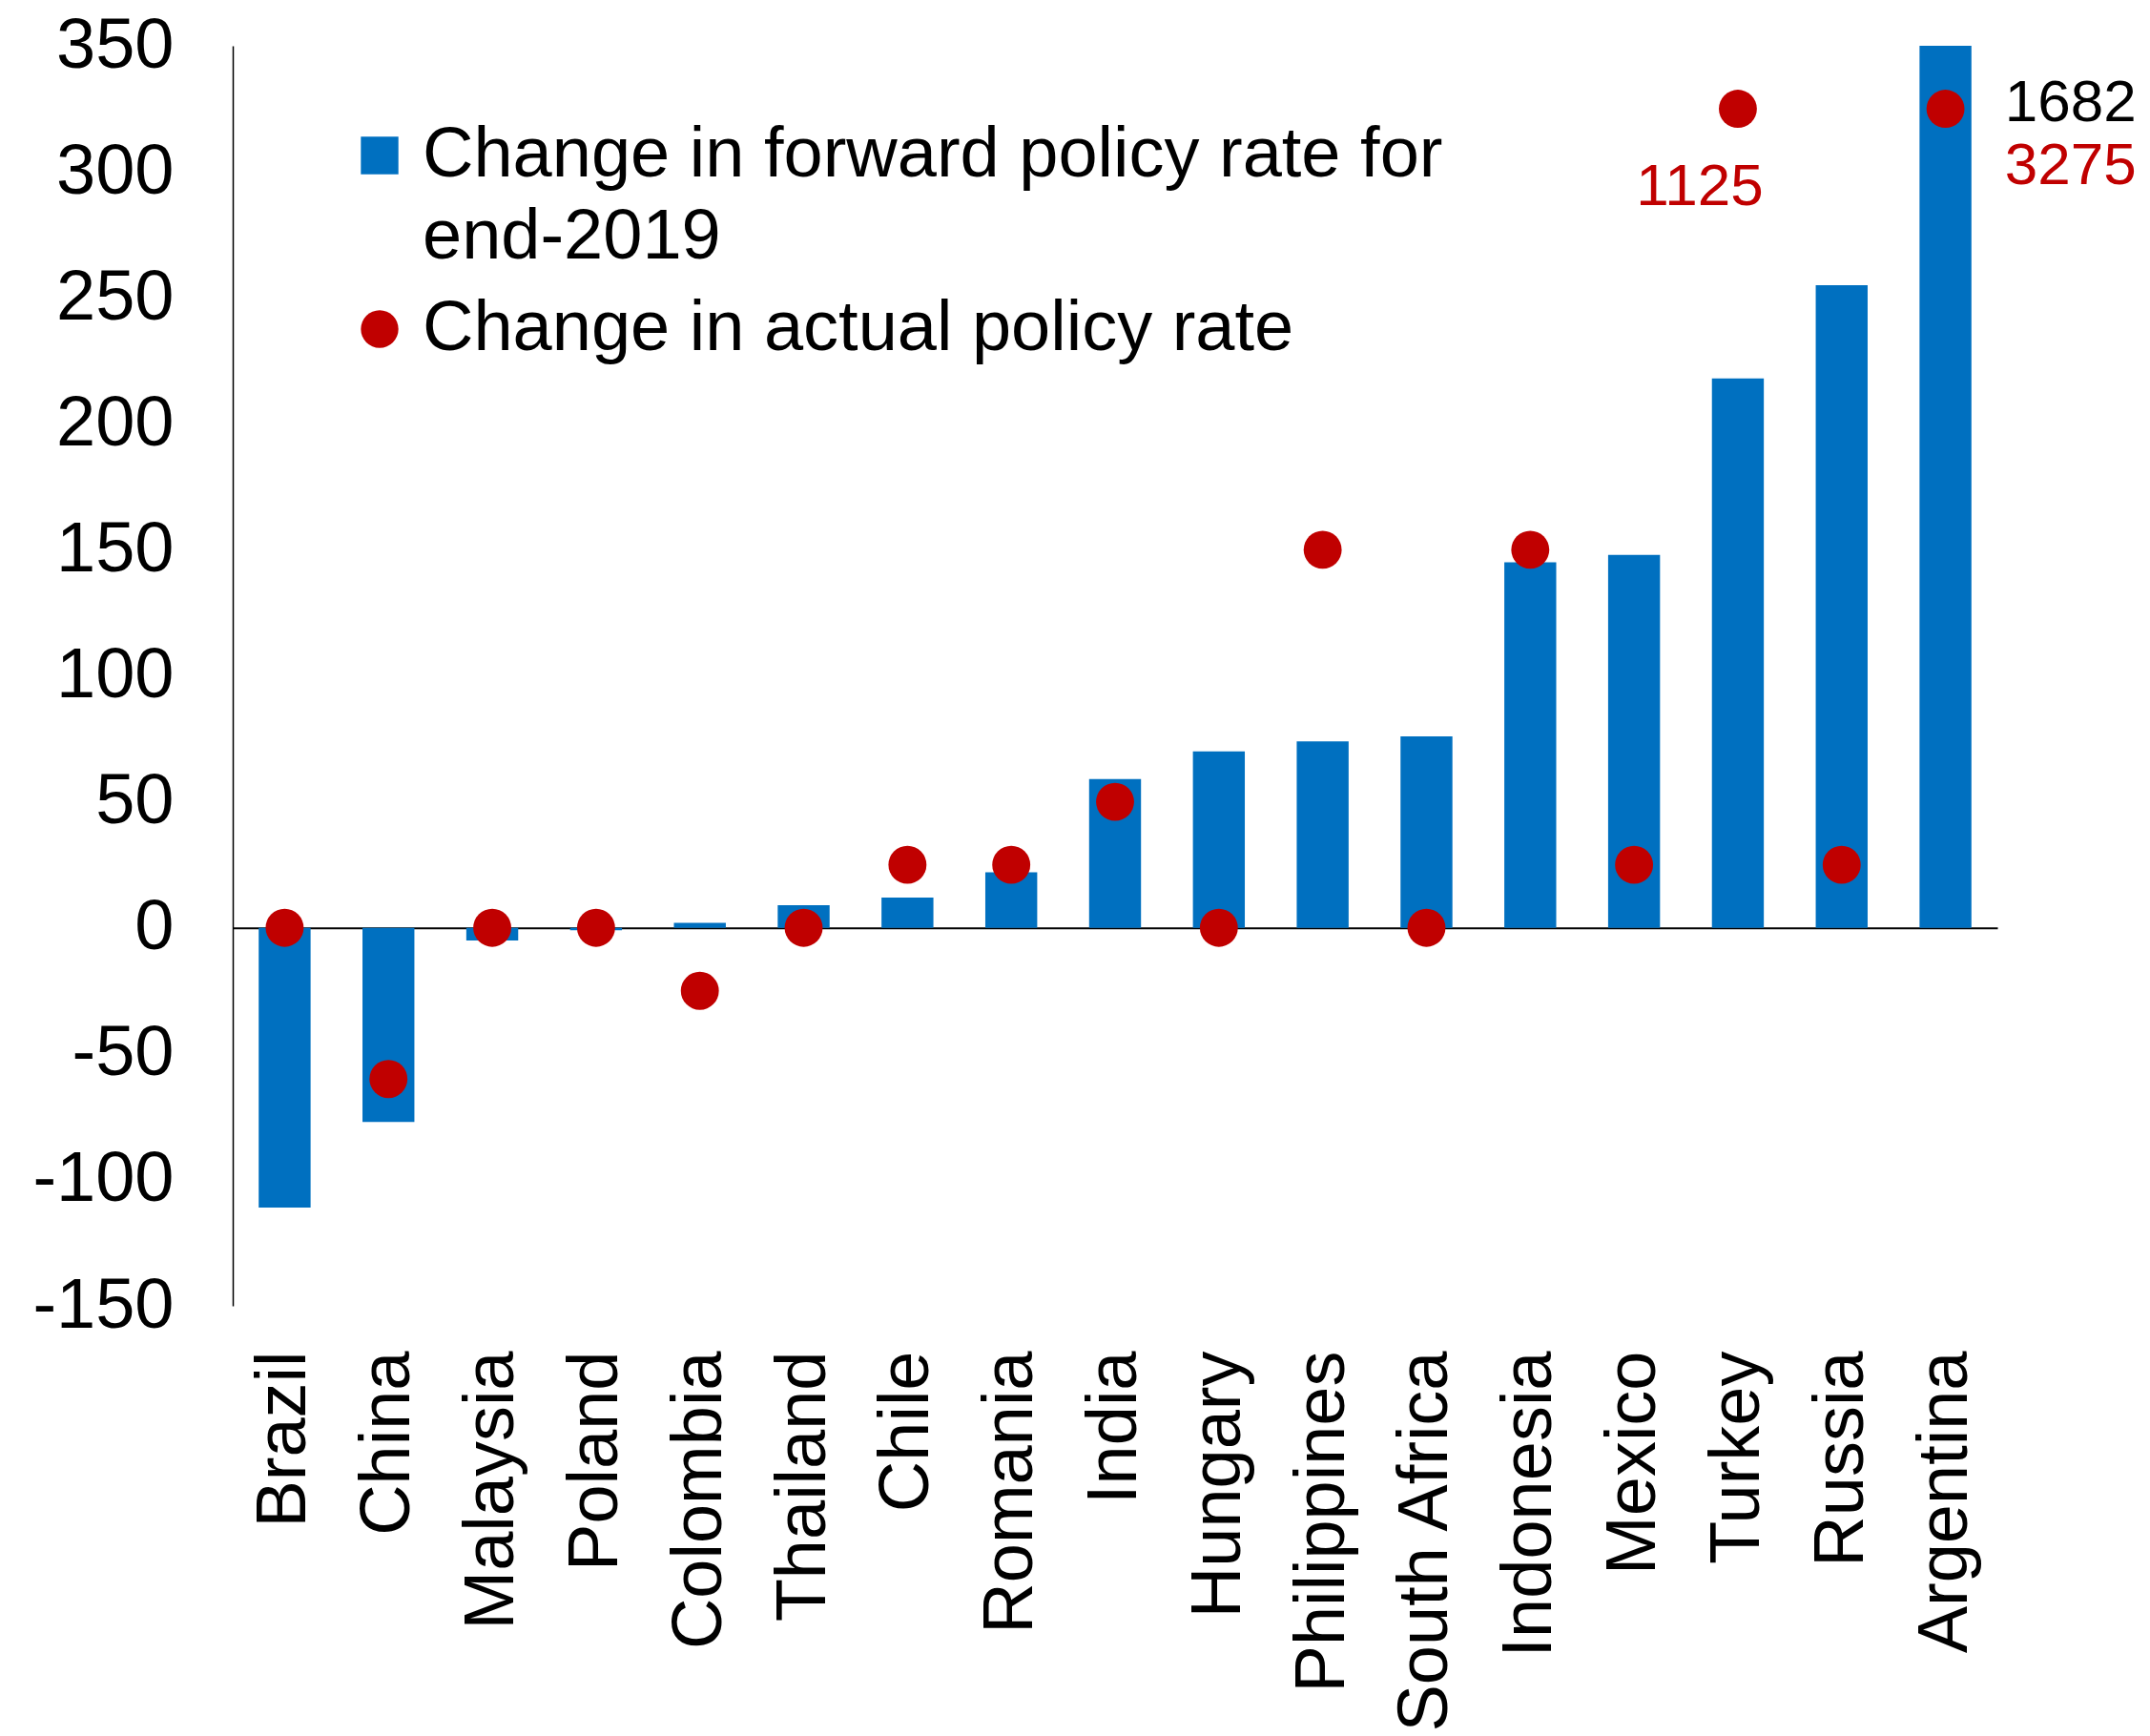 This screenshot has height=1736, width=2150. What do you see at coordinates (154, 925) in the screenshot?
I see `y-tick-label: 0` at bounding box center [154, 925].